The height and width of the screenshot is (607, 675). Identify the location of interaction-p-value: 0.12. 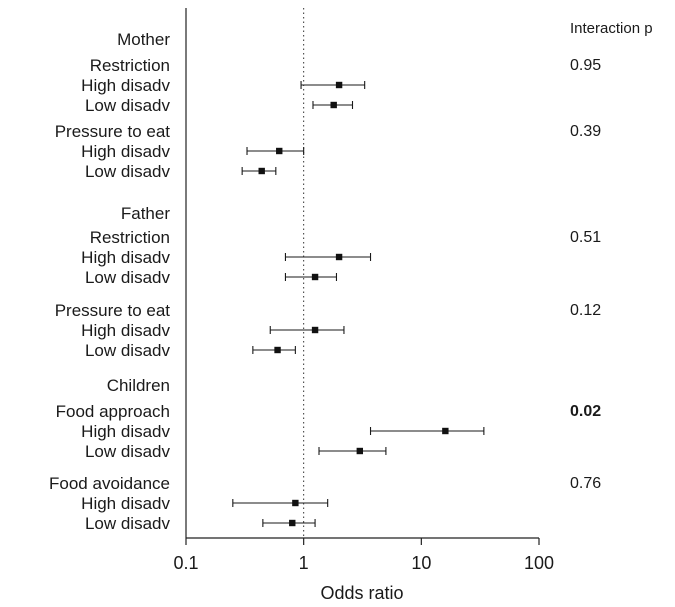
(585, 310).